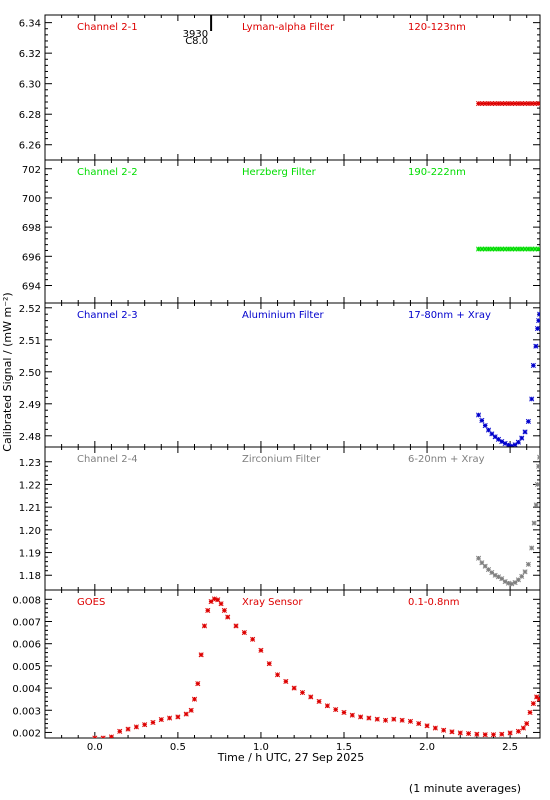 The width and height of the screenshot is (550, 800). I want to click on panel-filter-label: Xray Sensor, so click(272, 602).